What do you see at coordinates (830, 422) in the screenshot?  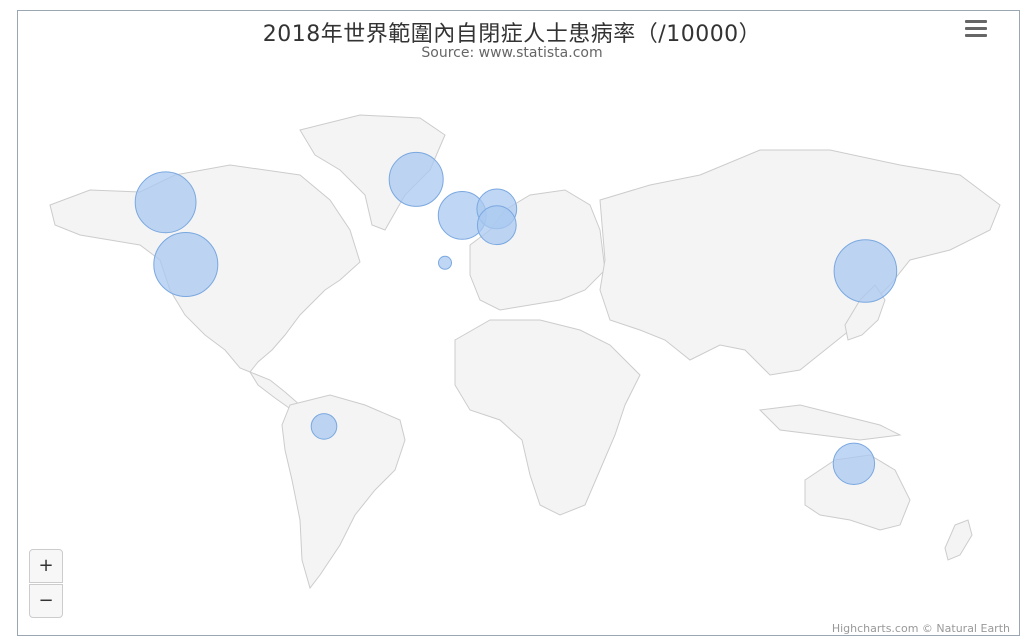 I see `land-indonesia` at bounding box center [830, 422].